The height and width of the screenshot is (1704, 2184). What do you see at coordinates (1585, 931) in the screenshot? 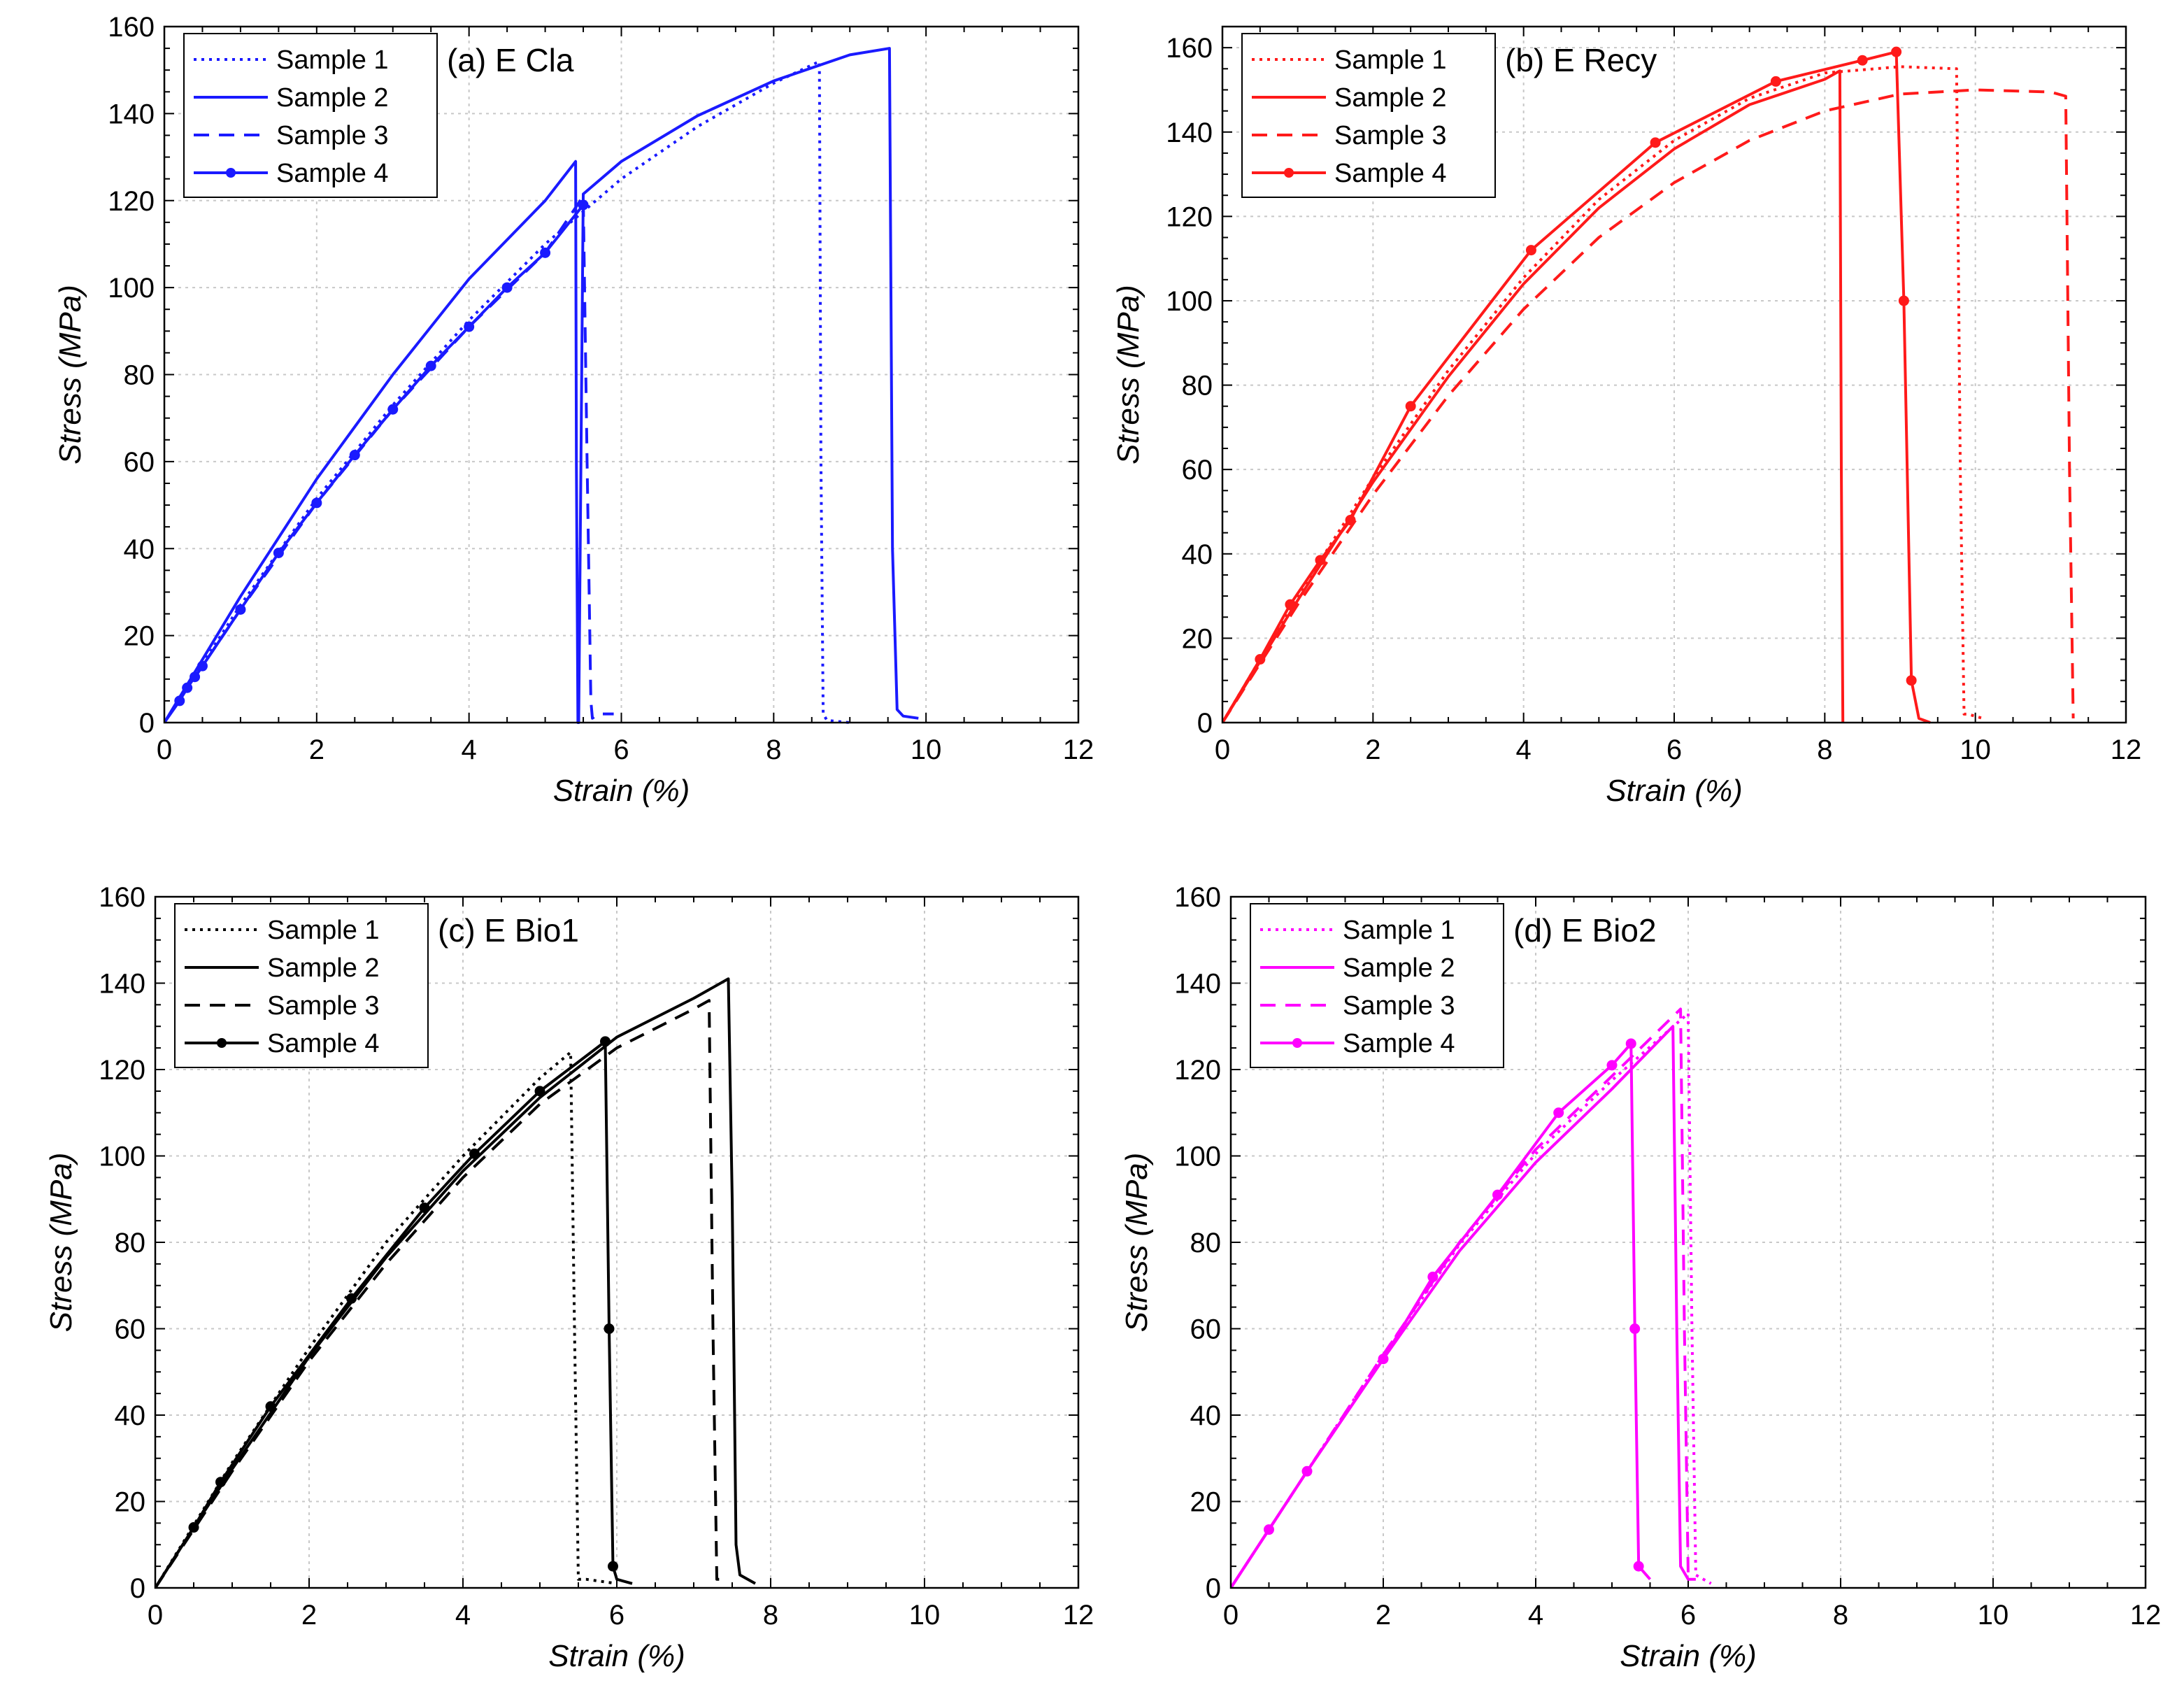
I see `panel-title: (d) E Bio2` at bounding box center [1585, 931].